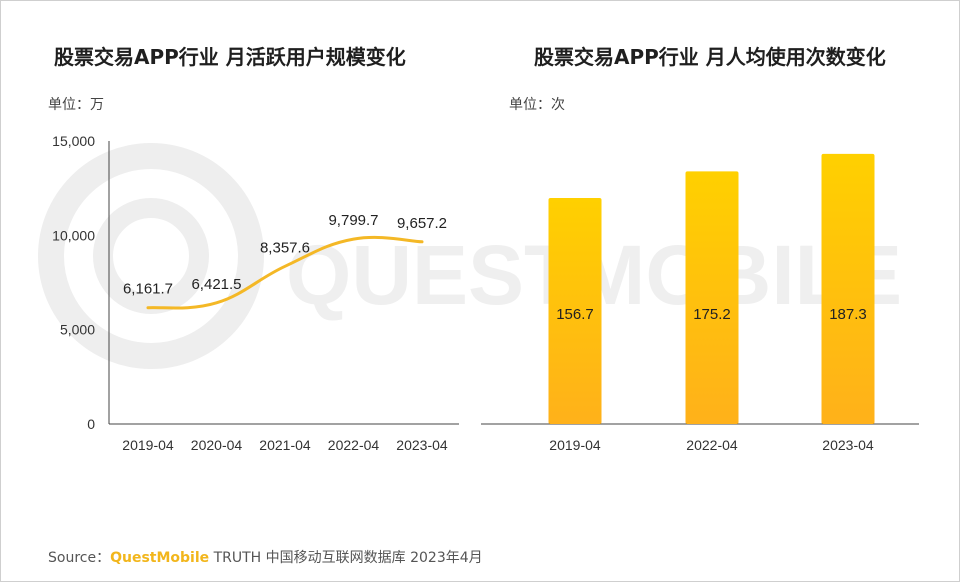  I want to click on line-chart-x-tick-label: 2019-04, so click(148, 445).